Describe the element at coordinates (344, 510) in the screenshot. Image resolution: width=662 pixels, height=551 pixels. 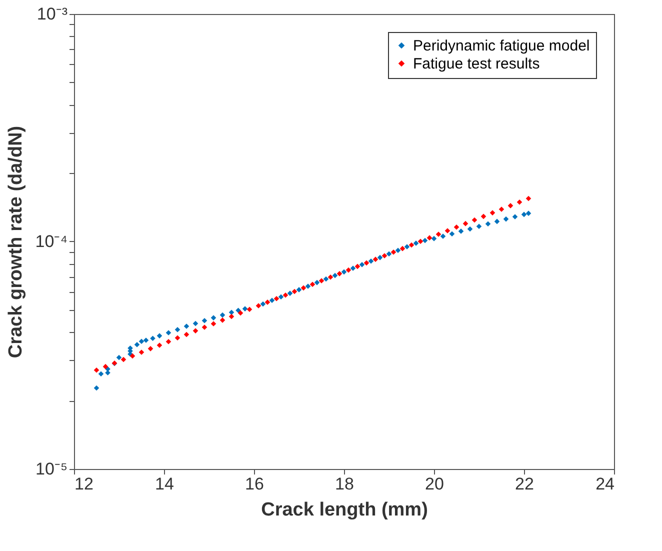
I see `x-axis-title: Crack length (mm)` at that location.